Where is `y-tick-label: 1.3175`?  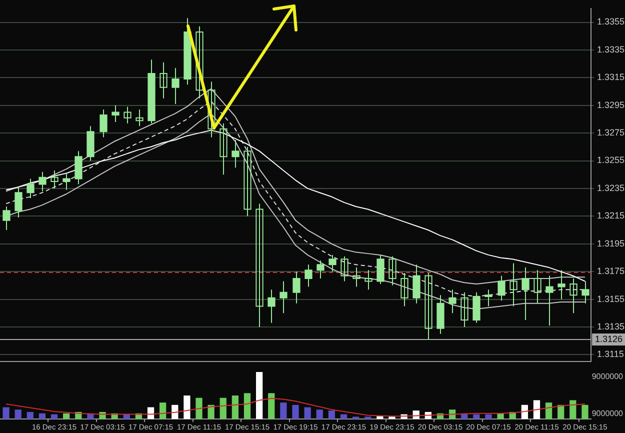 y-tick-label: 1.3175 is located at coordinates (611, 271).